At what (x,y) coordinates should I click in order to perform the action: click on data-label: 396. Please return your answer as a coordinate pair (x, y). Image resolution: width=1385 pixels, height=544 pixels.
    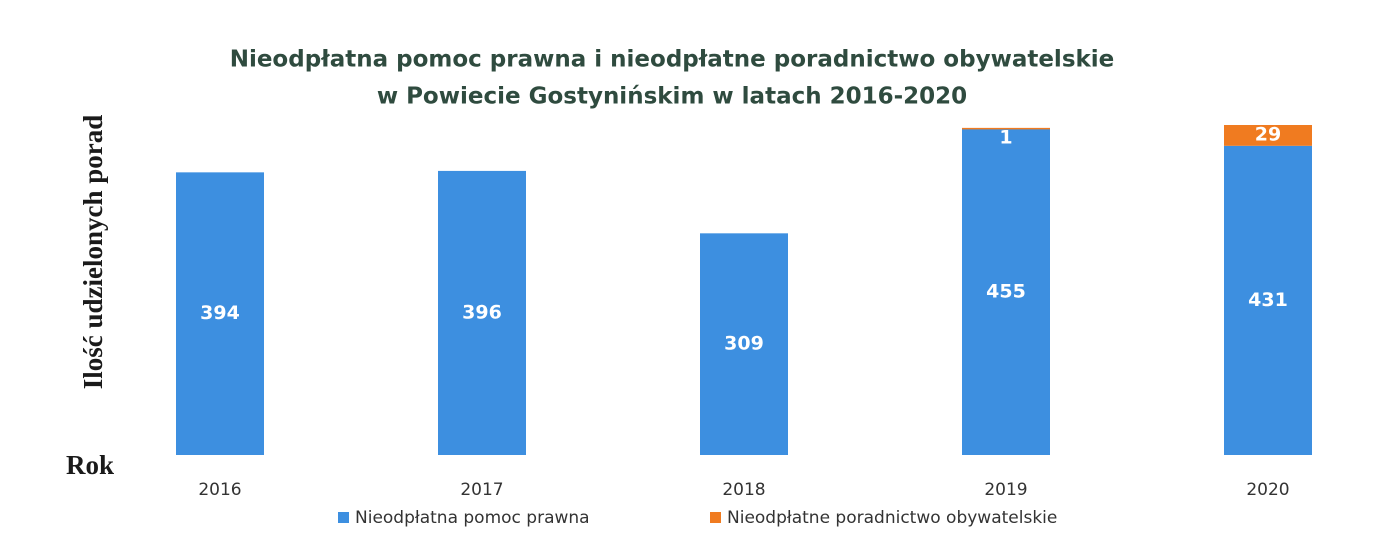
    Looking at the image, I should click on (482, 312).